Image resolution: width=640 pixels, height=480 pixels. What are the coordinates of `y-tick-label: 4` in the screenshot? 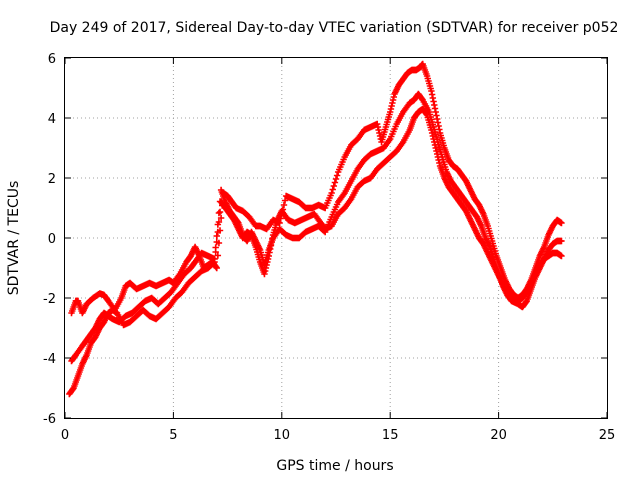 It's located at (52, 119).